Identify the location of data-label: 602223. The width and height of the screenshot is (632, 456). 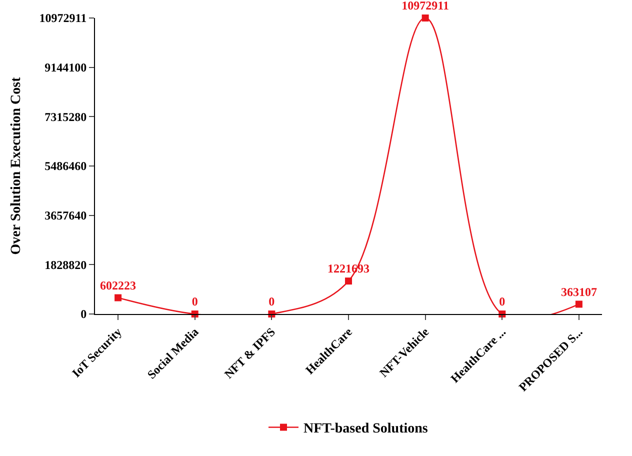
(118, 285).